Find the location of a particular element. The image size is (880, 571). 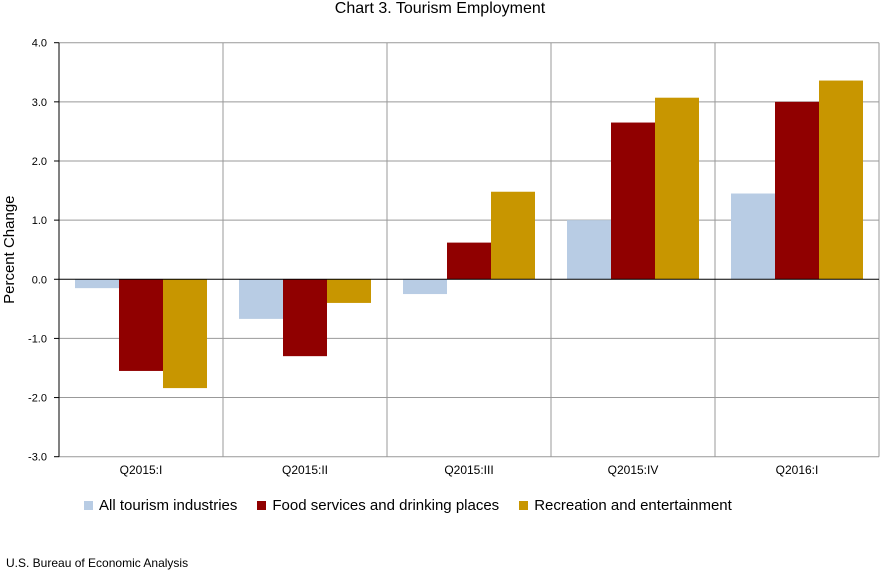

legend-item: Recreation and entertainment is located at coordinates (625, 505).